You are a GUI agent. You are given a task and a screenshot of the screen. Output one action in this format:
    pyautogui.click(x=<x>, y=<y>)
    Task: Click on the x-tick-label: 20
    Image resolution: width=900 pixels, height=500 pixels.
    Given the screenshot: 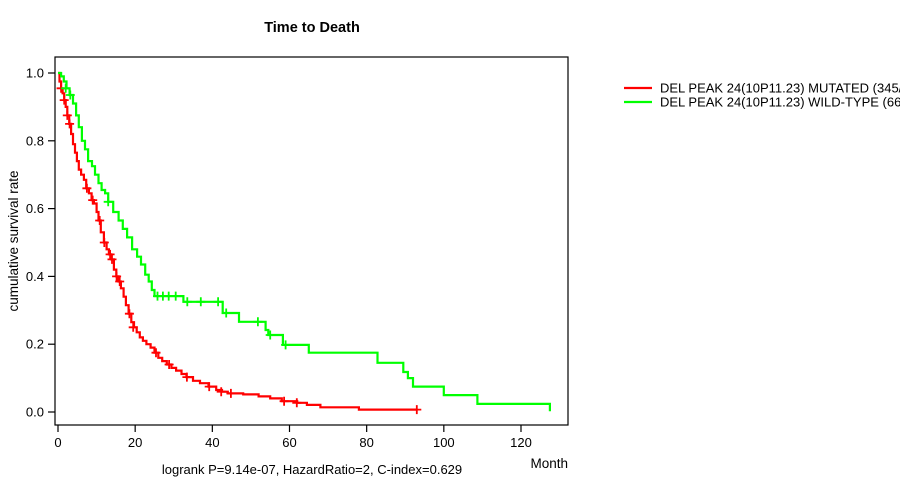 What is the action you would take?
    pyautogui.click(x=135, y=442)
    